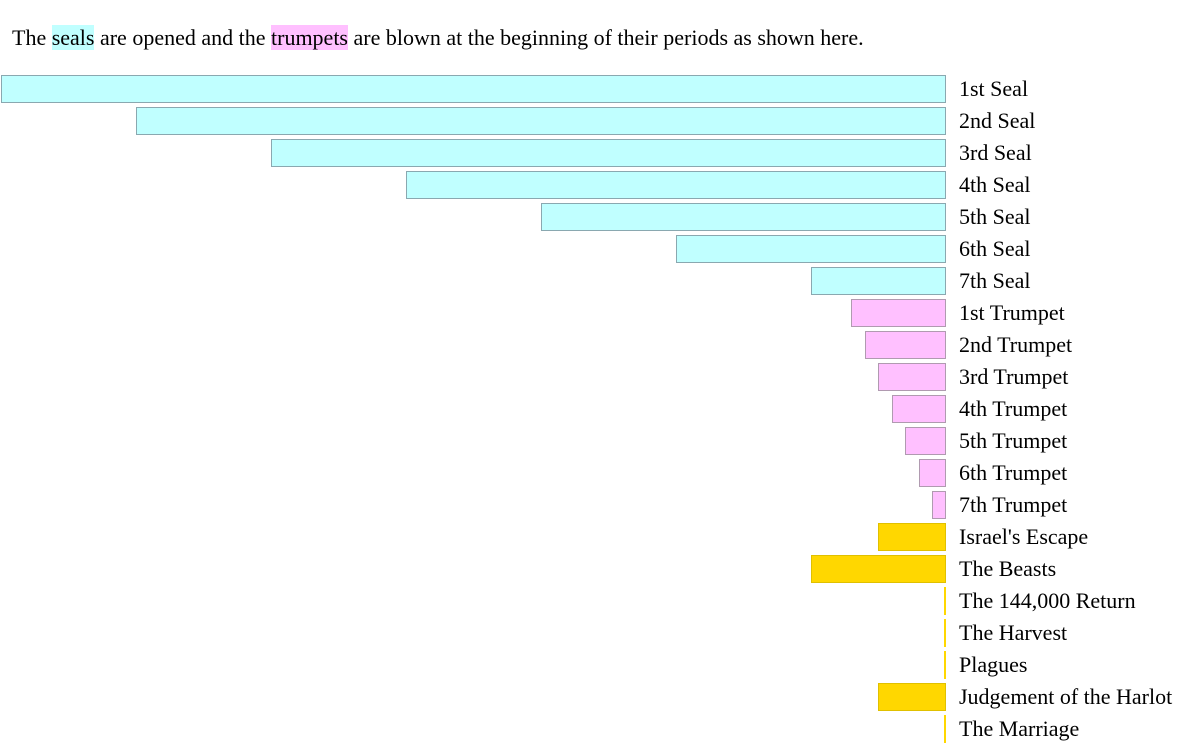 The height and width of the screenshot is (750, 1204). What do you see at coordinates (995, 248) in the screenshot?
I see `bar-label-5: 6th Seal` at bounding box center [995, 248].